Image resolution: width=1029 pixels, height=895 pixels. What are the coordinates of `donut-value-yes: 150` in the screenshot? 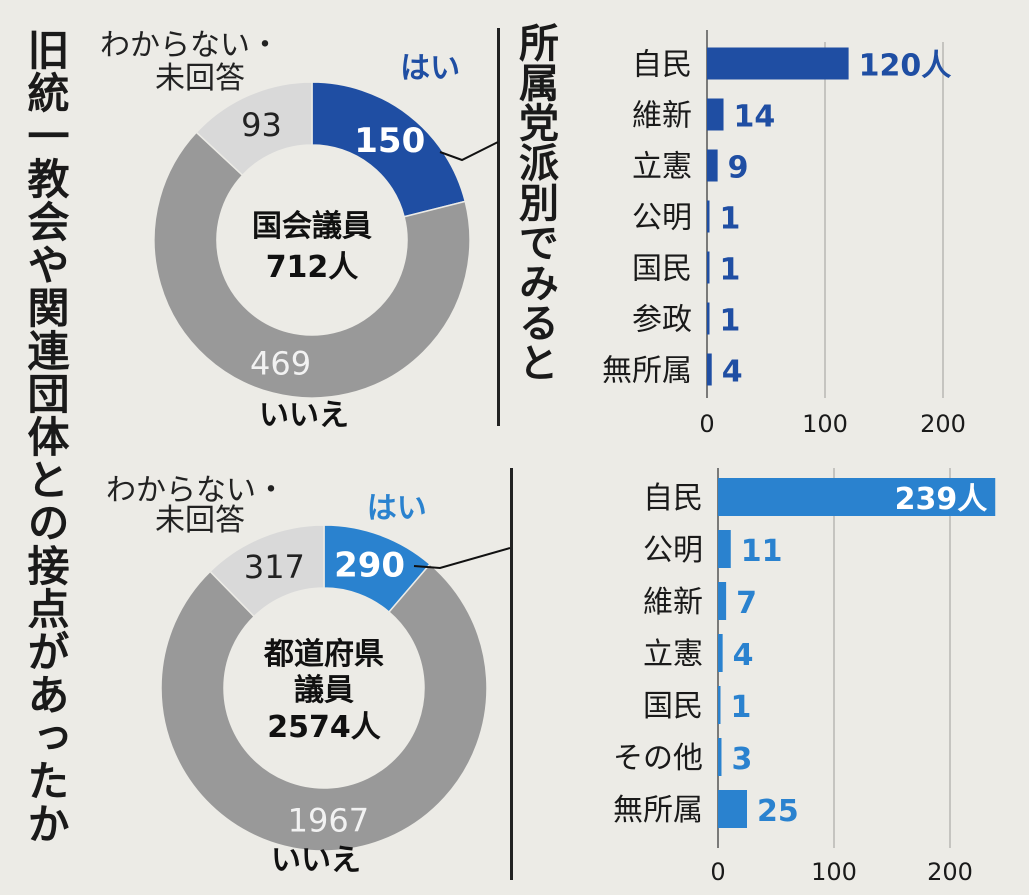 It's located at (389, 141).